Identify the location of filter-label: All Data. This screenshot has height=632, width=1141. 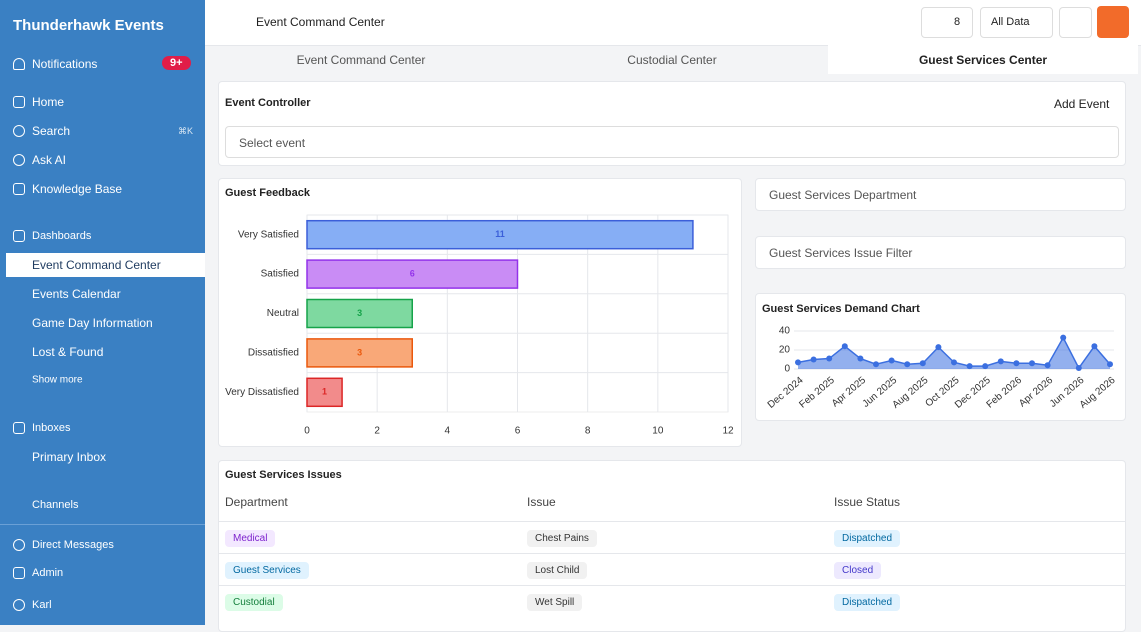
(1010, 22).